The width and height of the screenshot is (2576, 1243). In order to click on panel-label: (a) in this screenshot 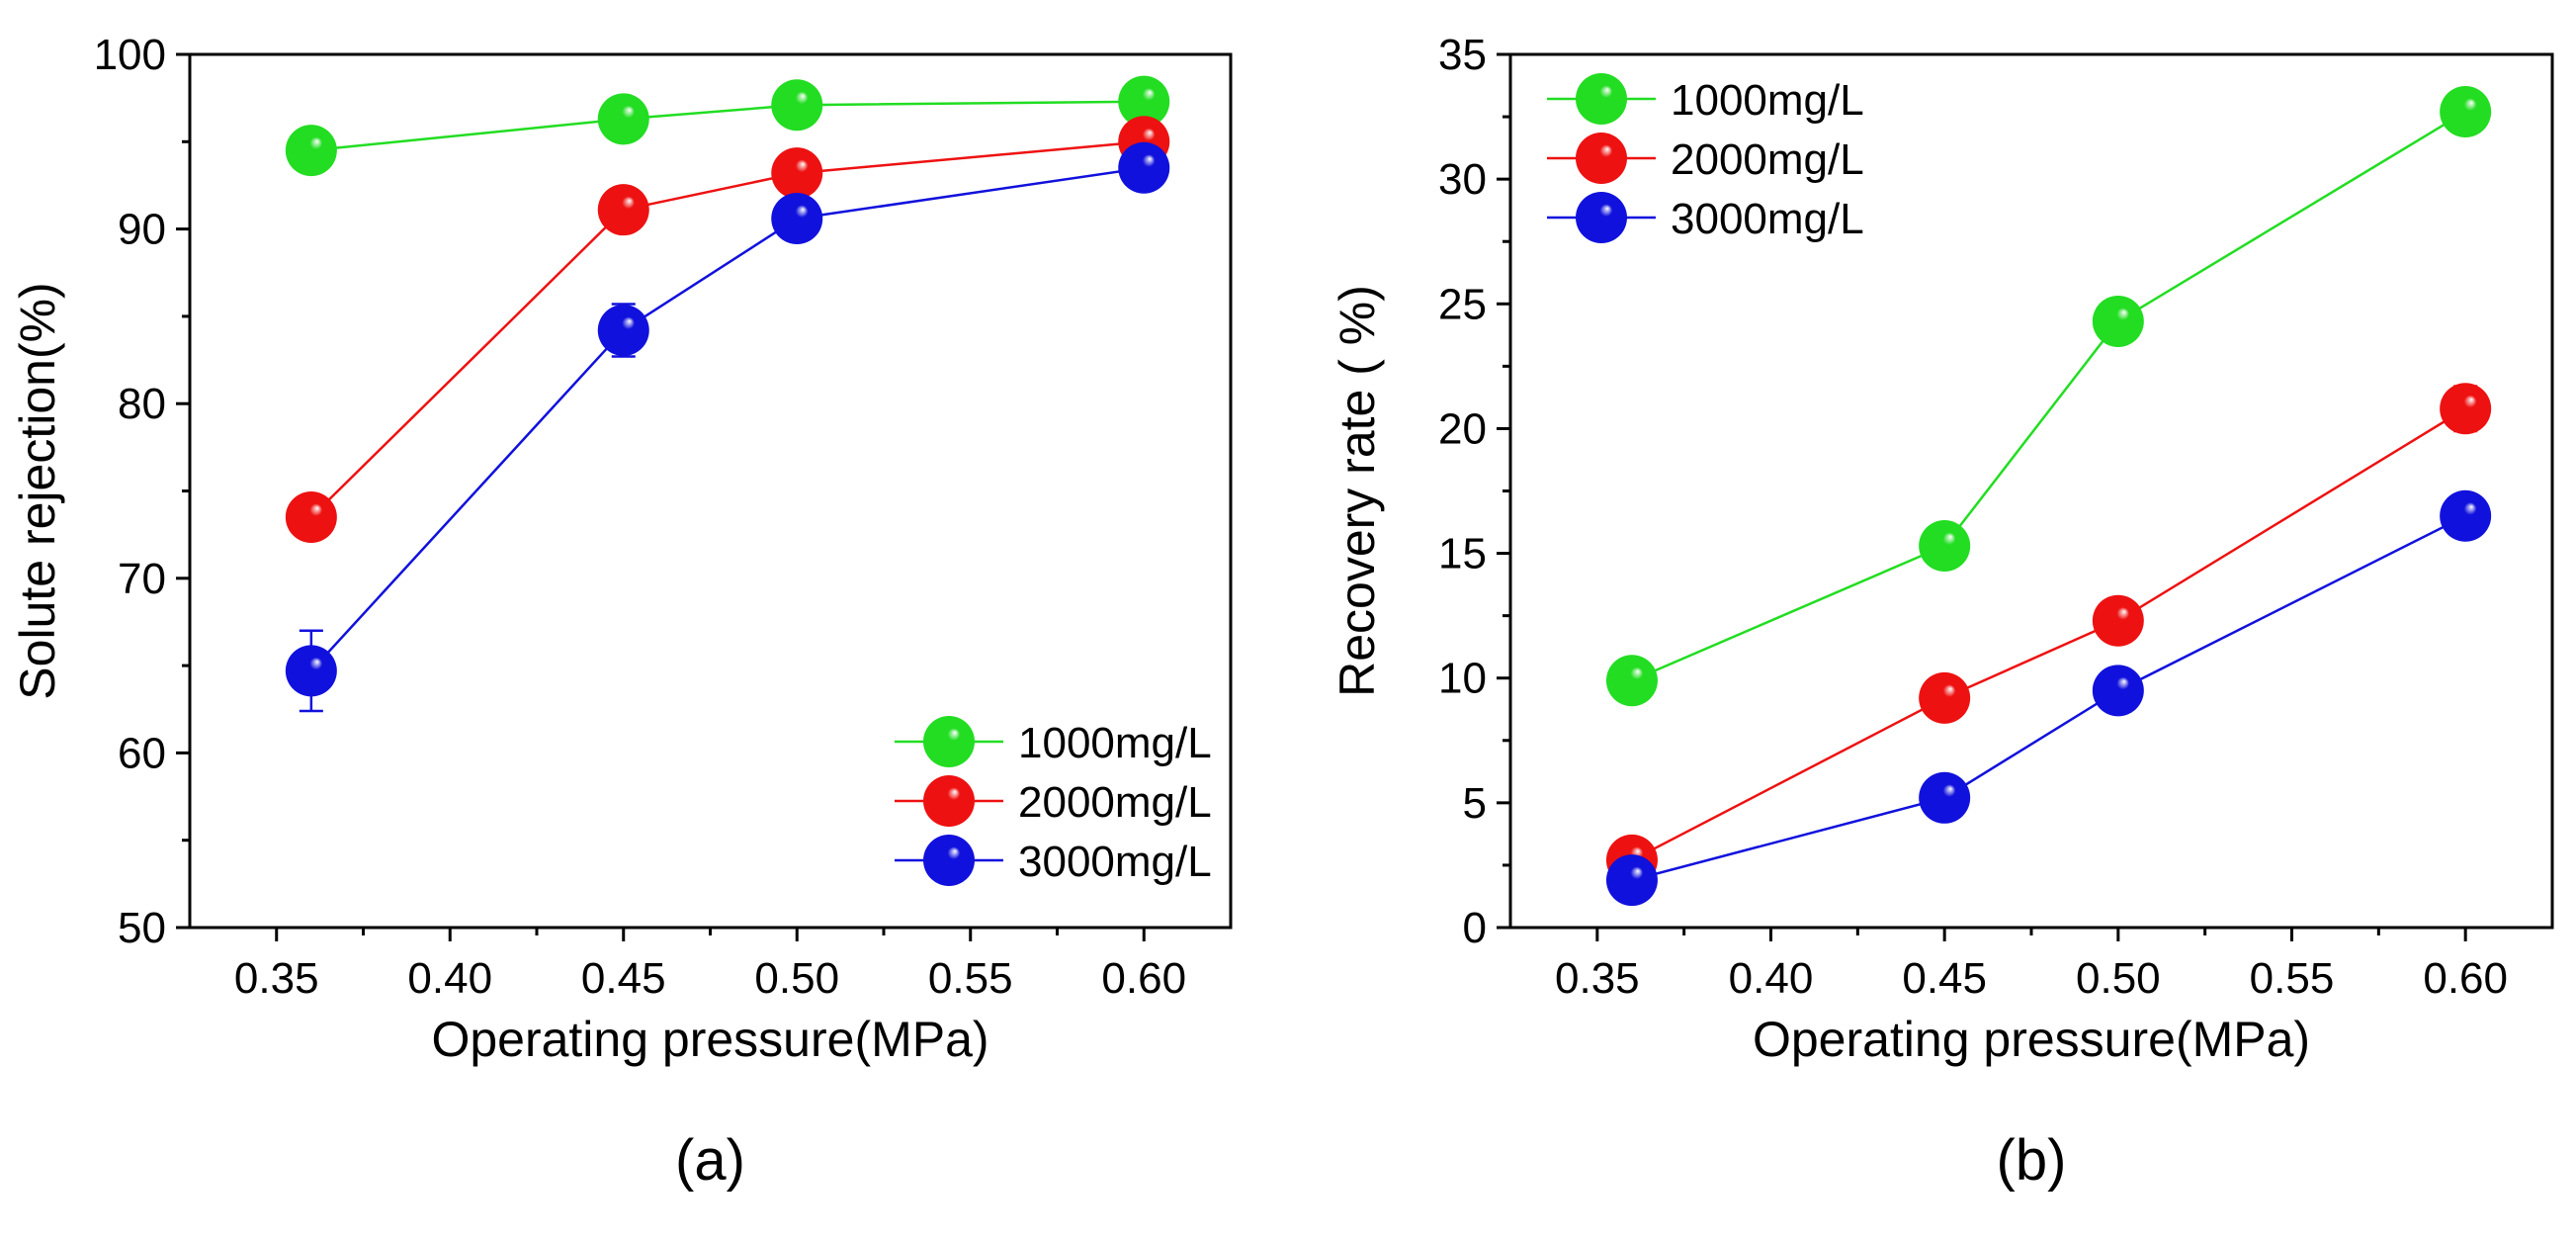, I will do `click(710, 1160)`.